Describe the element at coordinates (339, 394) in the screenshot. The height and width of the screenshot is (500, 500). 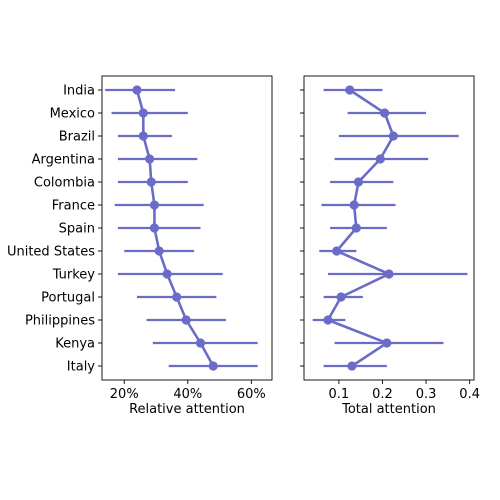
I see `total-attention-x-tick-label-0: 0.1` at that location.